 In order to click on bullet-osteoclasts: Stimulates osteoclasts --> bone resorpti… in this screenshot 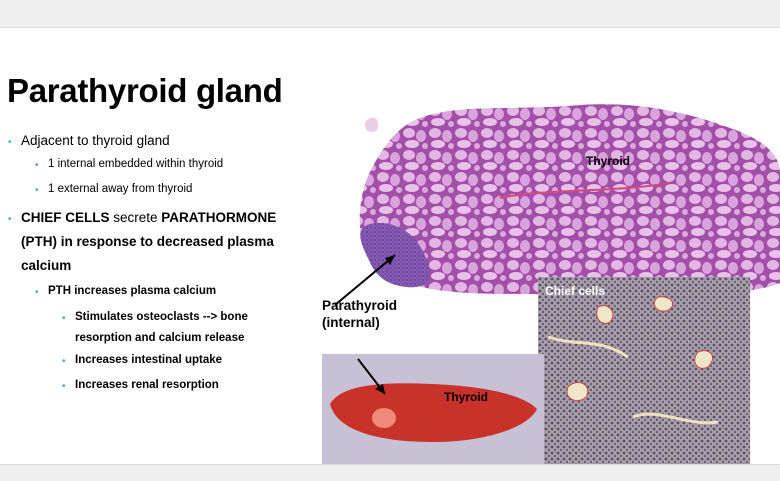, I will do `click(195, 328)`.